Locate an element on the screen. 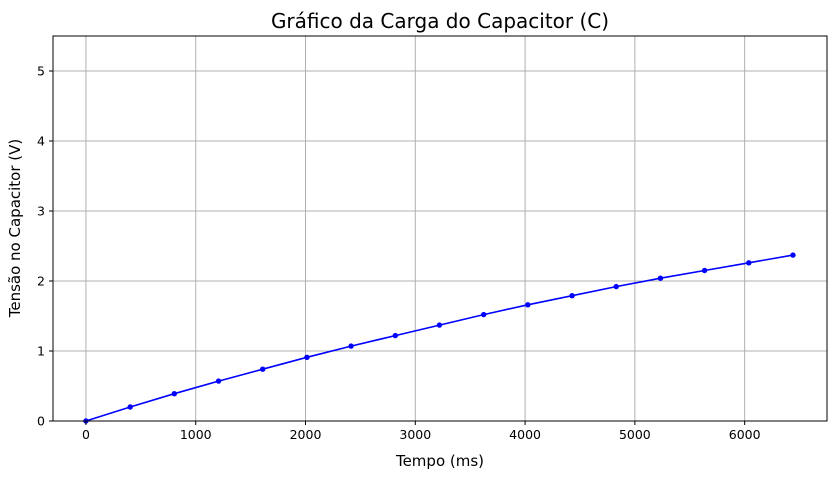 Image resolution: width=837 pixels, height=478 pixels. y-axis-label: Tensão no Capacitor (V) is located at coordinates (15, 229).